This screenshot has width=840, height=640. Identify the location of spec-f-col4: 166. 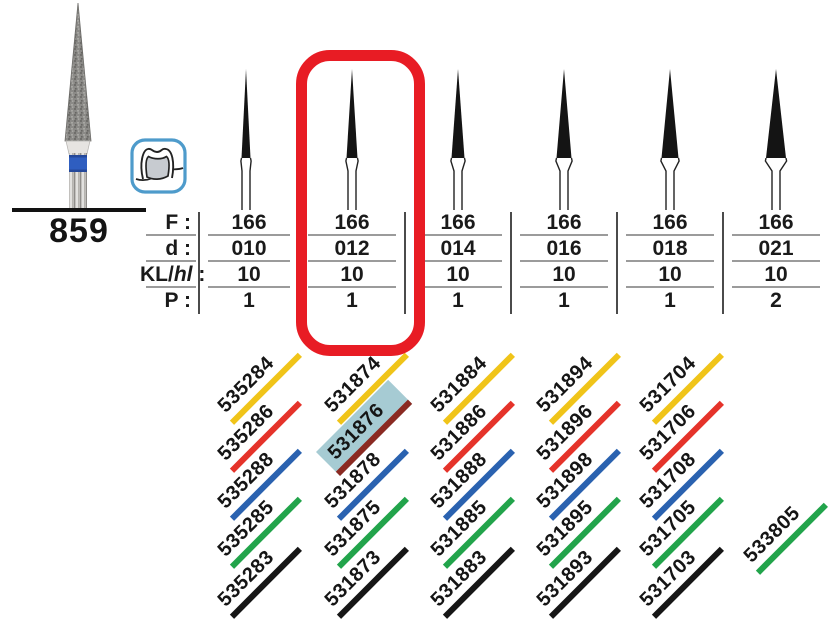
(564, 223).